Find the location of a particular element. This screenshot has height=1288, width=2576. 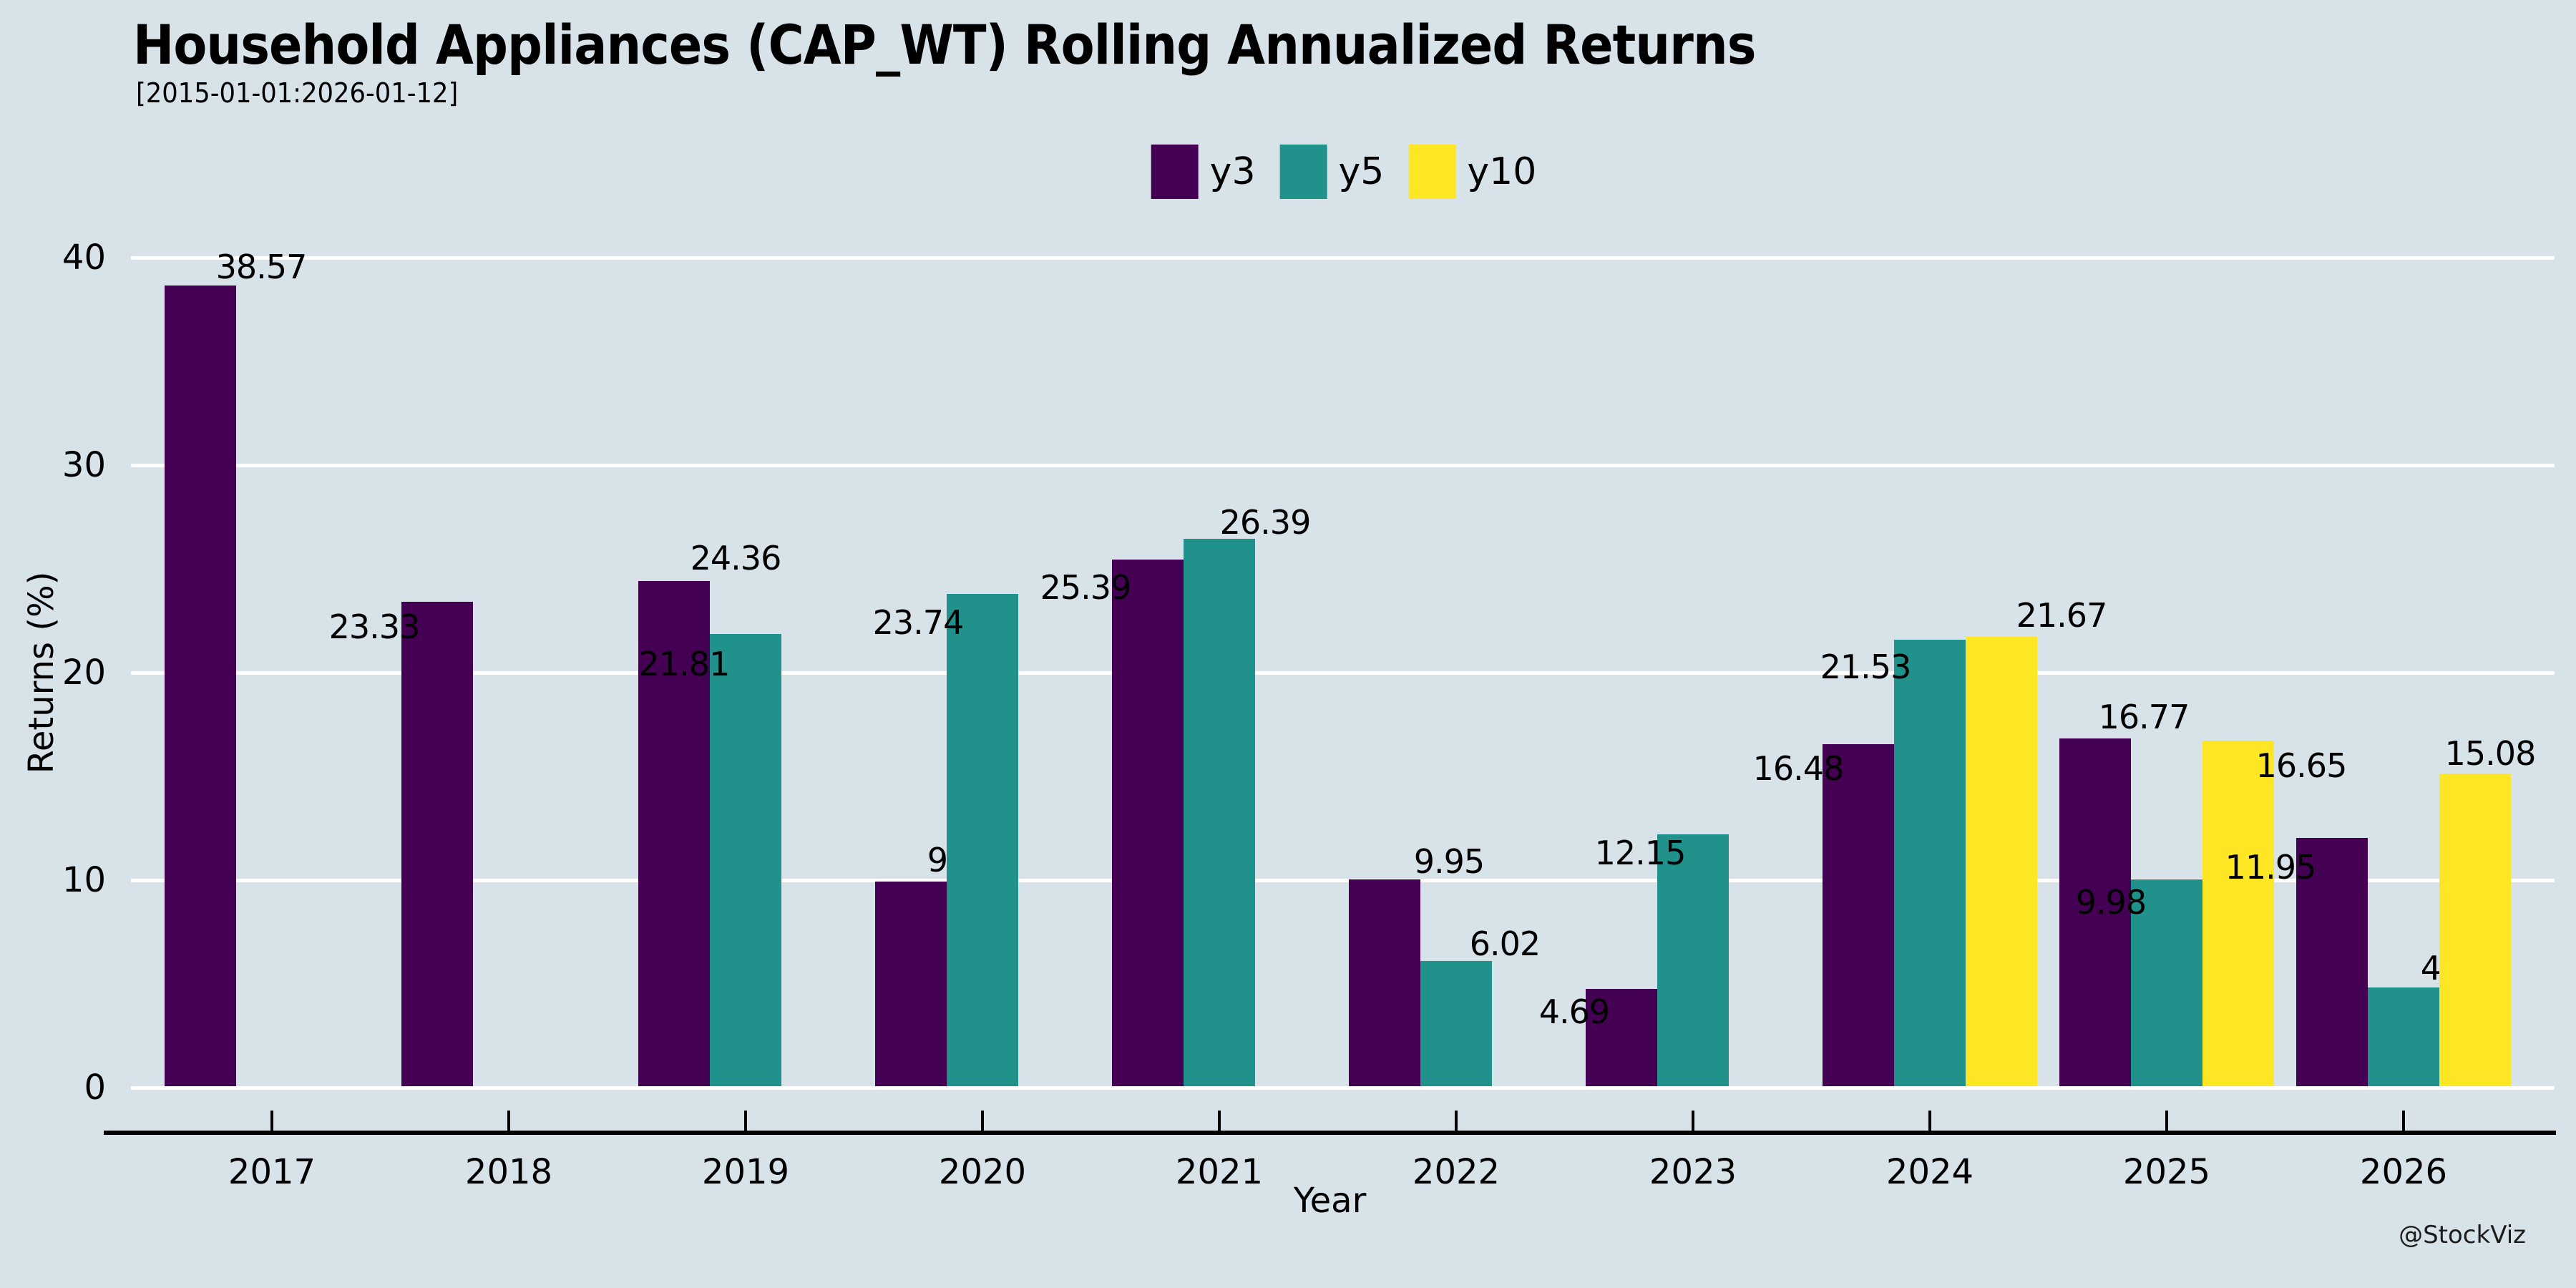

bar-2025-y5 is located at coordinates (2166, 982).